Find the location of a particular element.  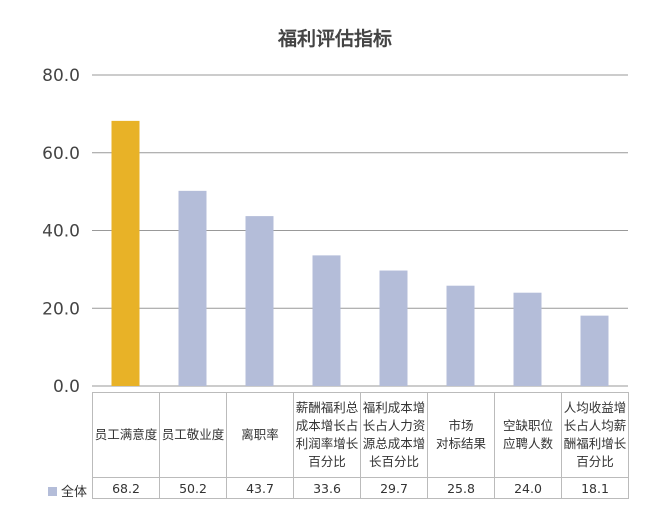

data-label: 33.6 is located at coordinates (327, 488).